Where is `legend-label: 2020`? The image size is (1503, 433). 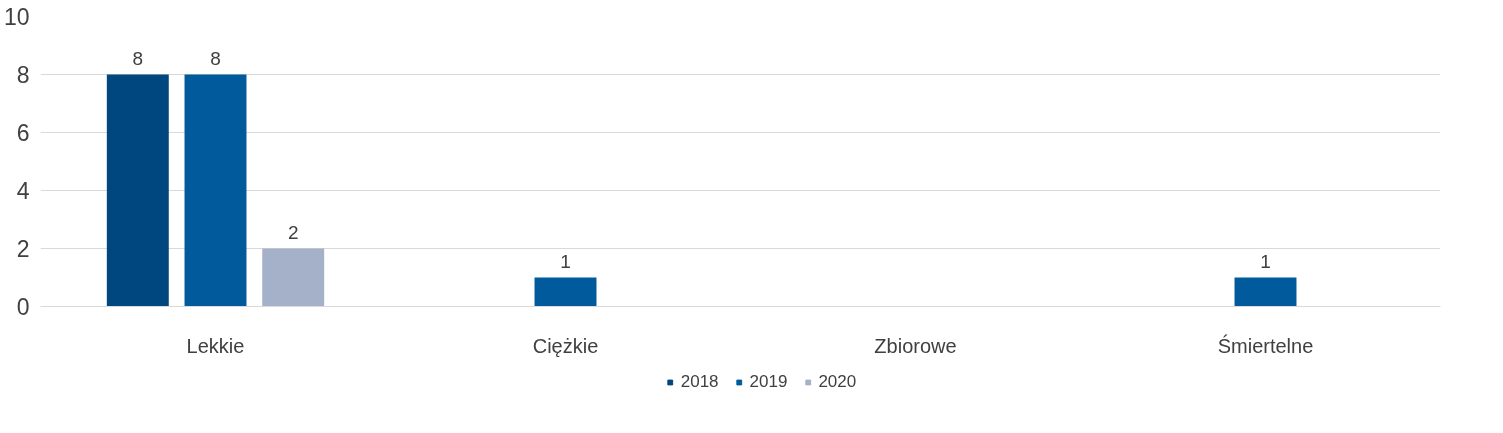
legend-label: 2020 is located at coordinates (837, 381).